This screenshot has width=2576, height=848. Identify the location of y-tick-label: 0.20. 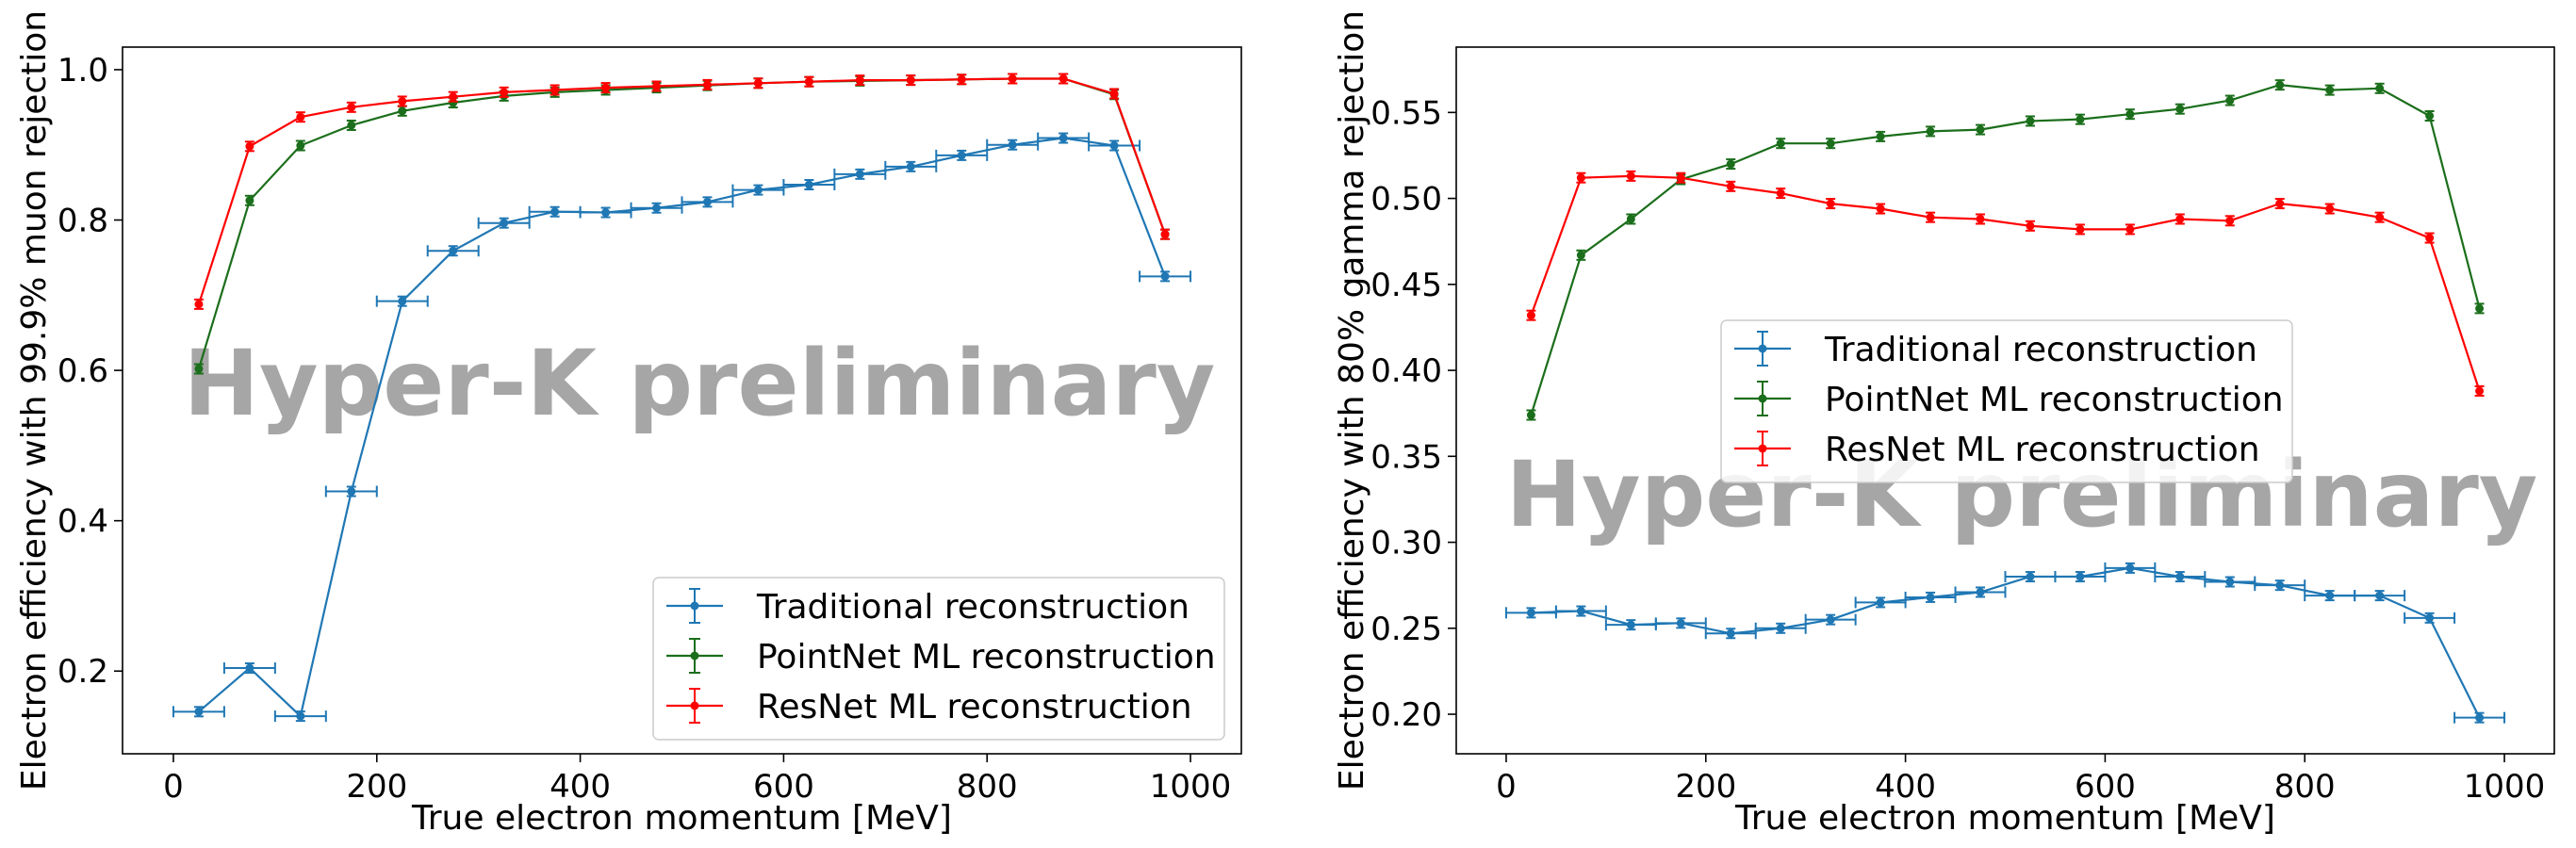
(1406, 715).